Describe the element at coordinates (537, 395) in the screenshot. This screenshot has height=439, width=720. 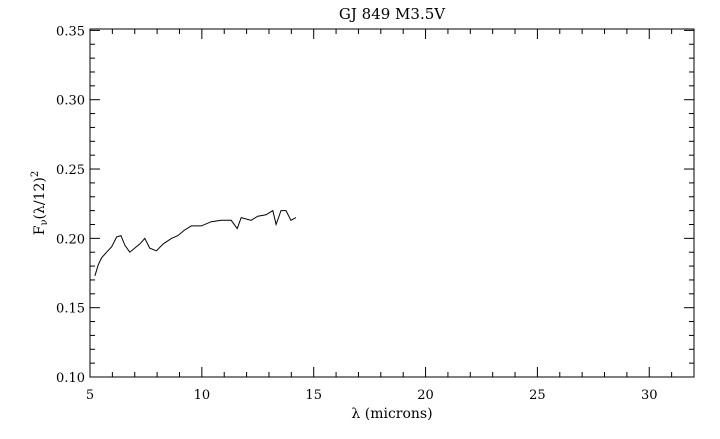
I see `x-tick-label: 25` at that location.